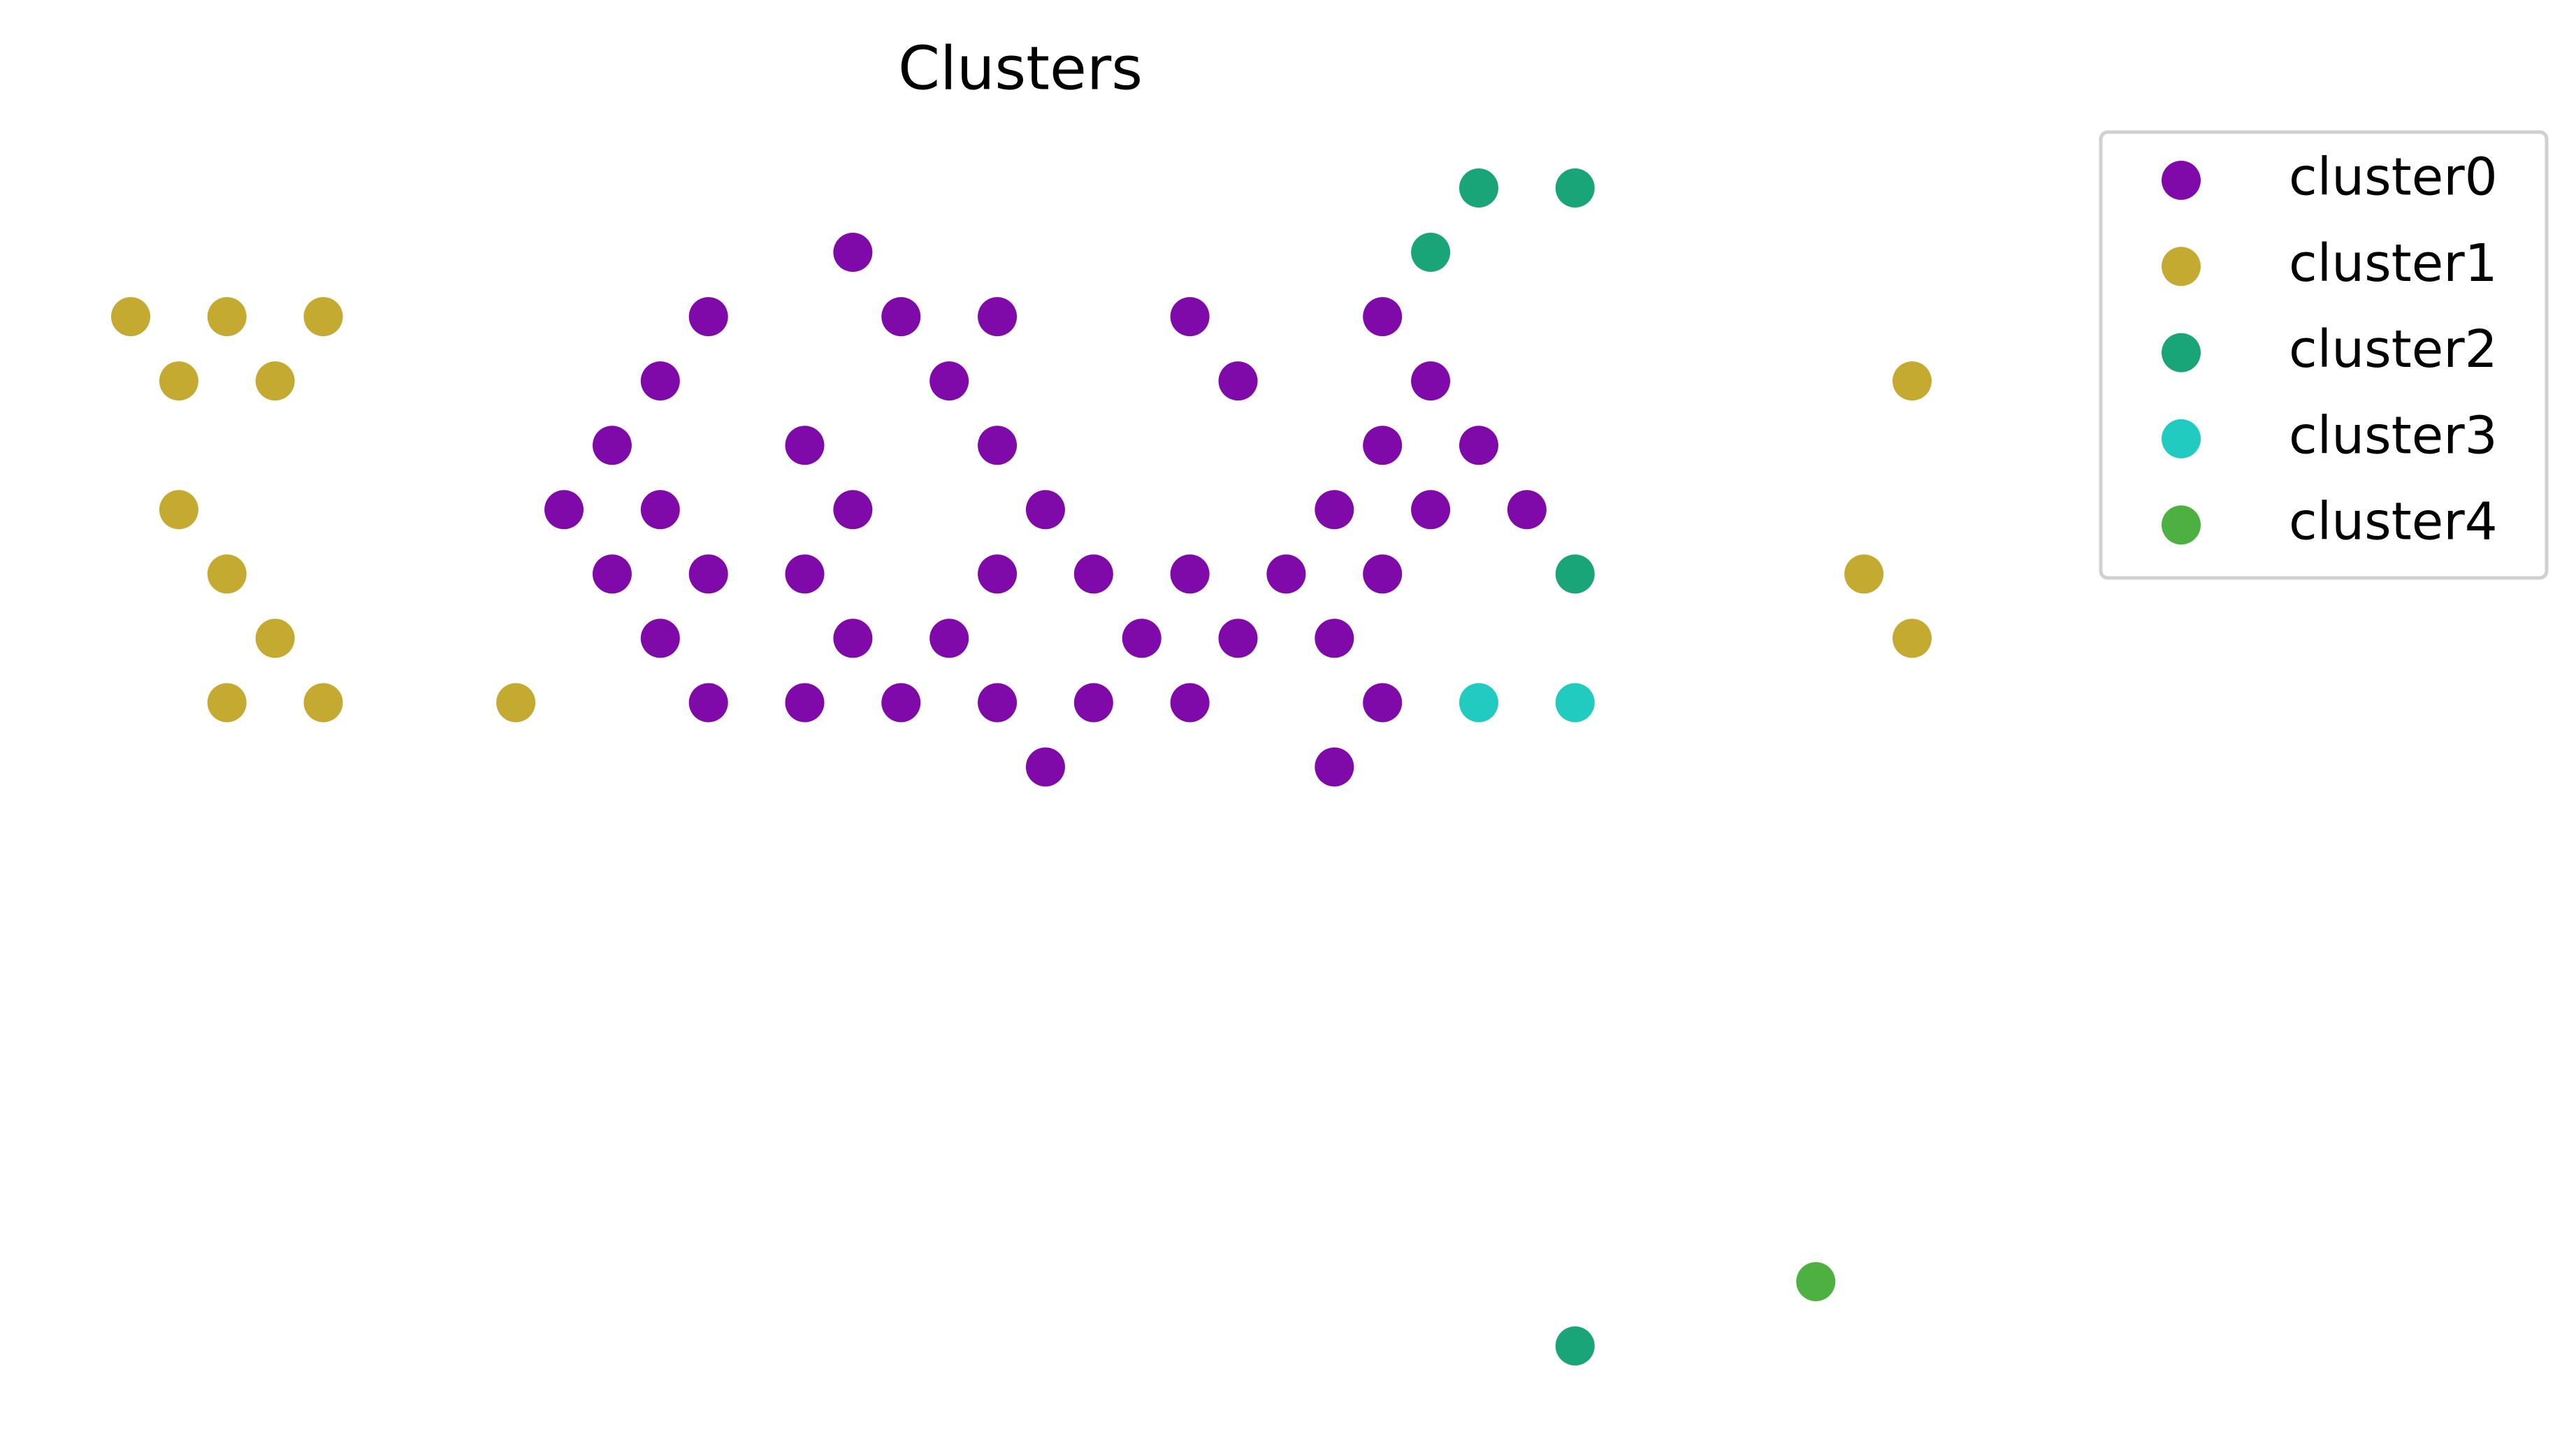 Image resolution: width=2576 pixels, height=1441 pixels. Describe the element at coordinates (2393, 349) in the screenshot. I see `legend-label: cluster2` at that location.